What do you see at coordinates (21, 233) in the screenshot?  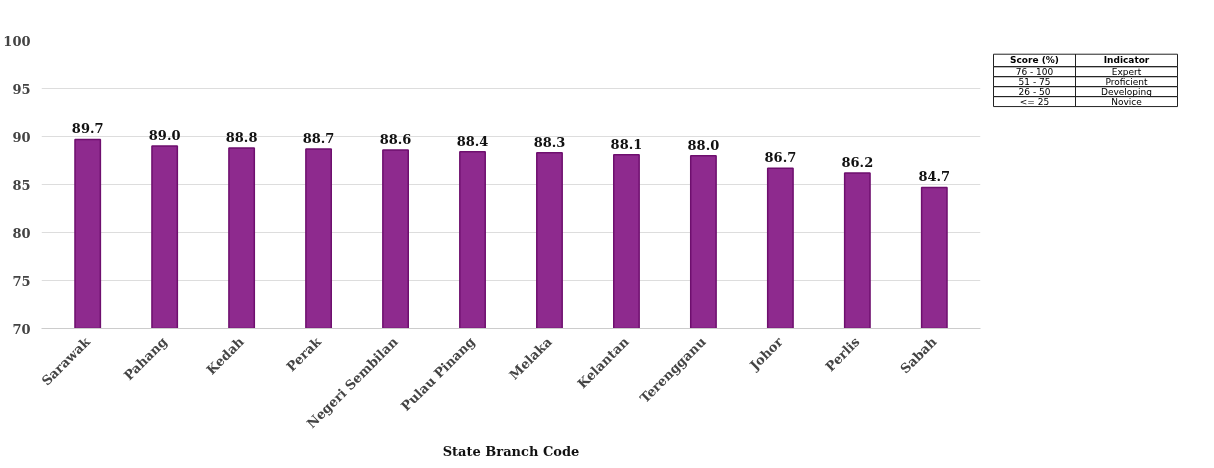 I see `y-tick-label: 80` at bounding box center [21, 233].